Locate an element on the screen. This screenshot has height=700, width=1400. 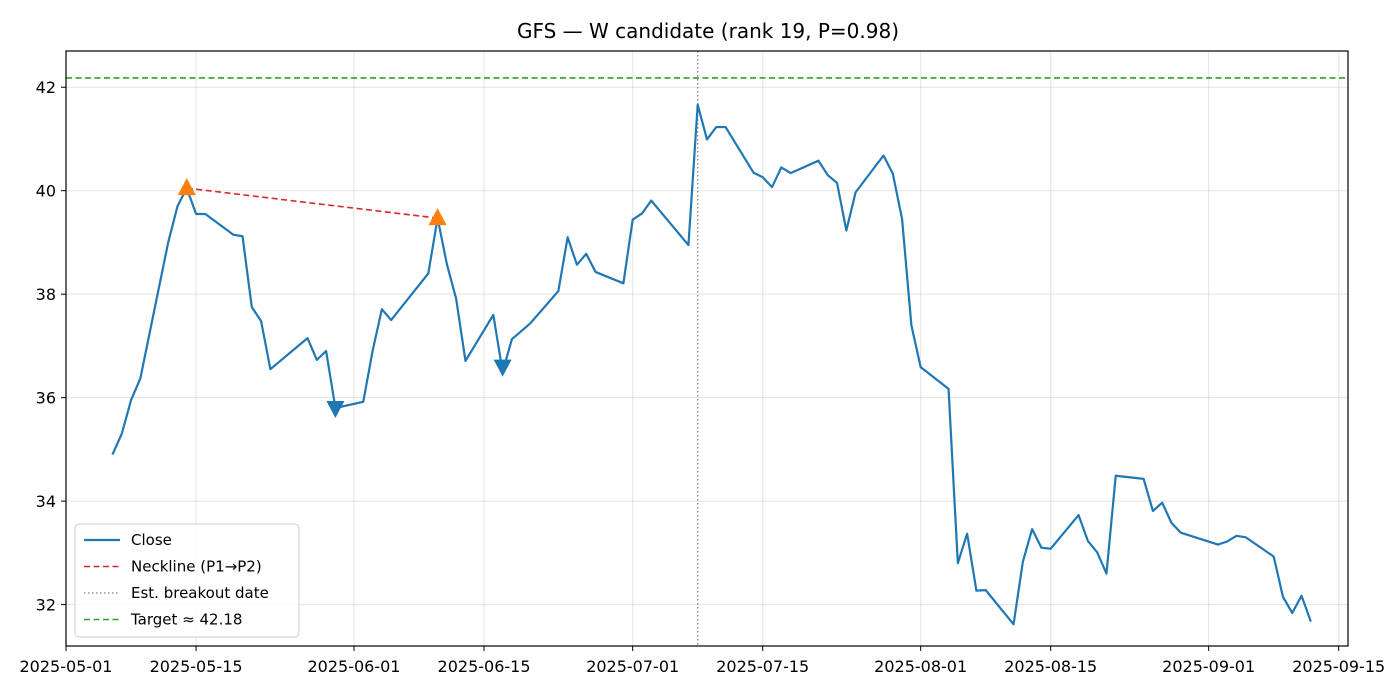
y-tick-label: 34 is located at coordinates (46, 501).